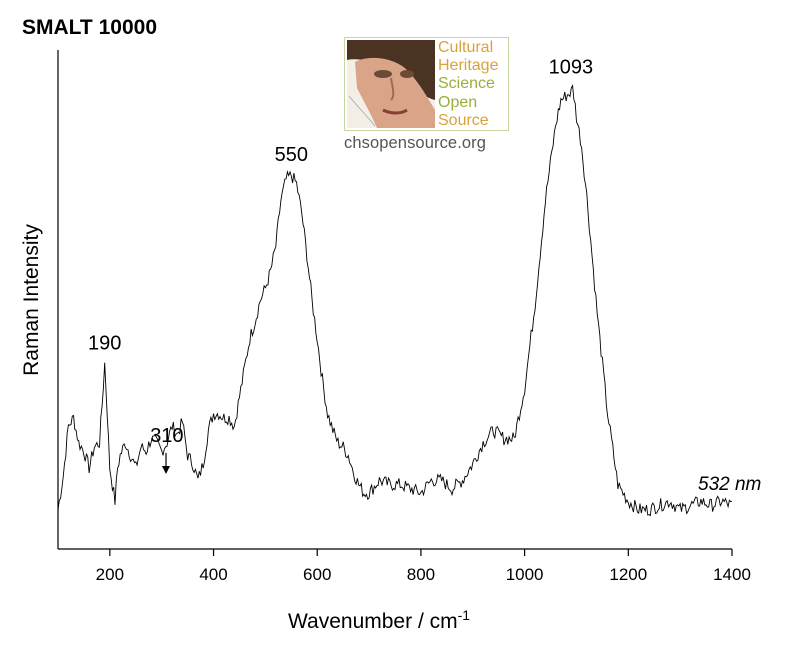  Describe the element at coordinates (317, 574) in the screenshot. I see `x-tick-label: 600` at that location.